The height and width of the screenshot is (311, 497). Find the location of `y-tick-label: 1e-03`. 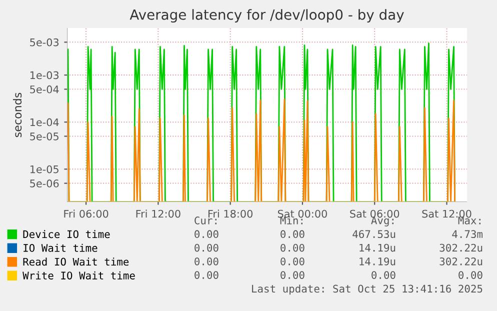

y-tick-label: 1e-03 is located at coordinates (44, 75).